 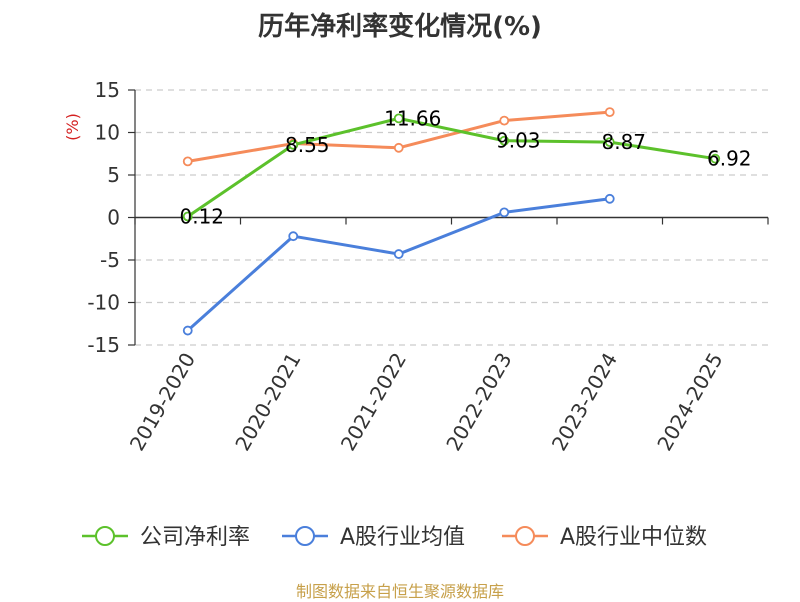 I want to click on y-tick-label: 10, so click(x=107, y=133).